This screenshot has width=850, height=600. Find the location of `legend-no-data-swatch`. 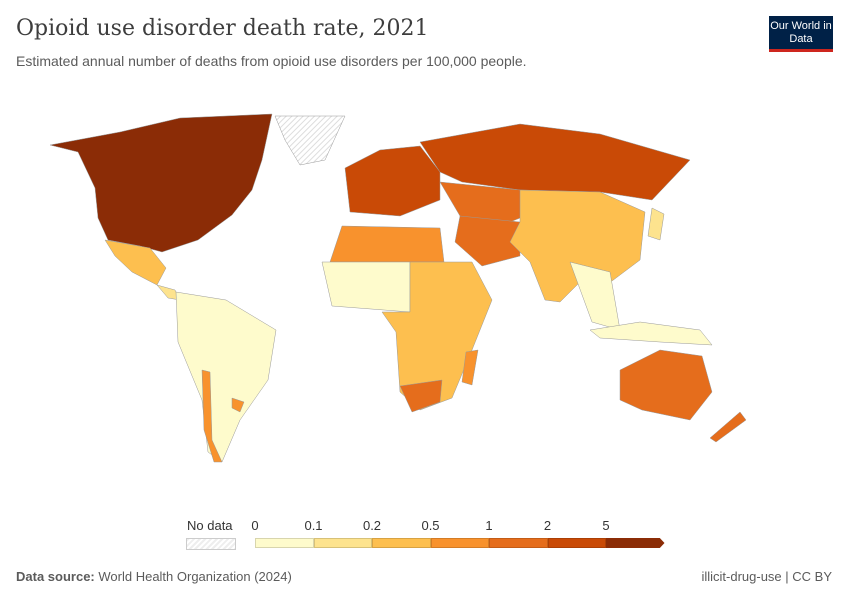

legend-no-data-swatch is located at coordinates (211, 544).